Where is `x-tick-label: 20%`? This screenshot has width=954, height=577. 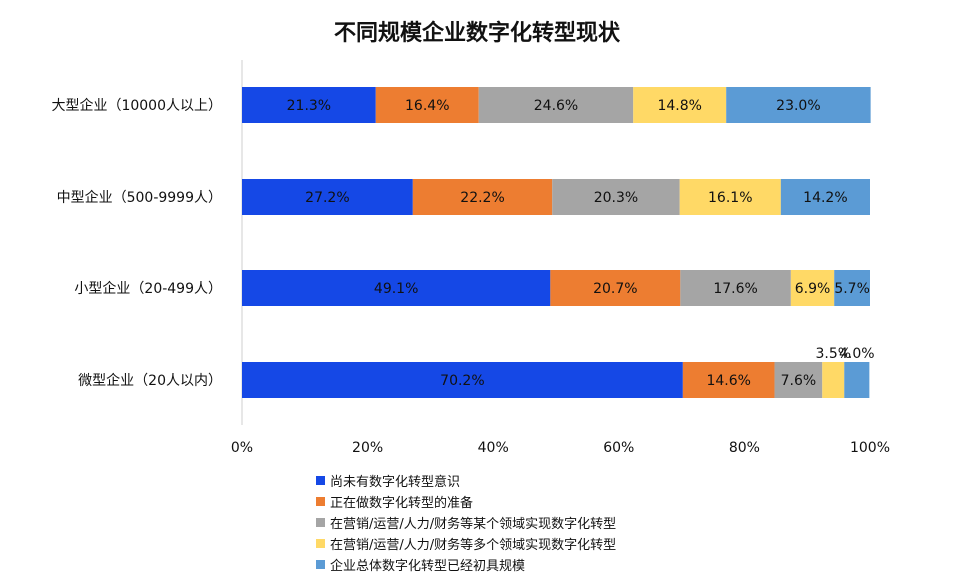
x-tick-label: 20% is located at coordinates (367, 448).